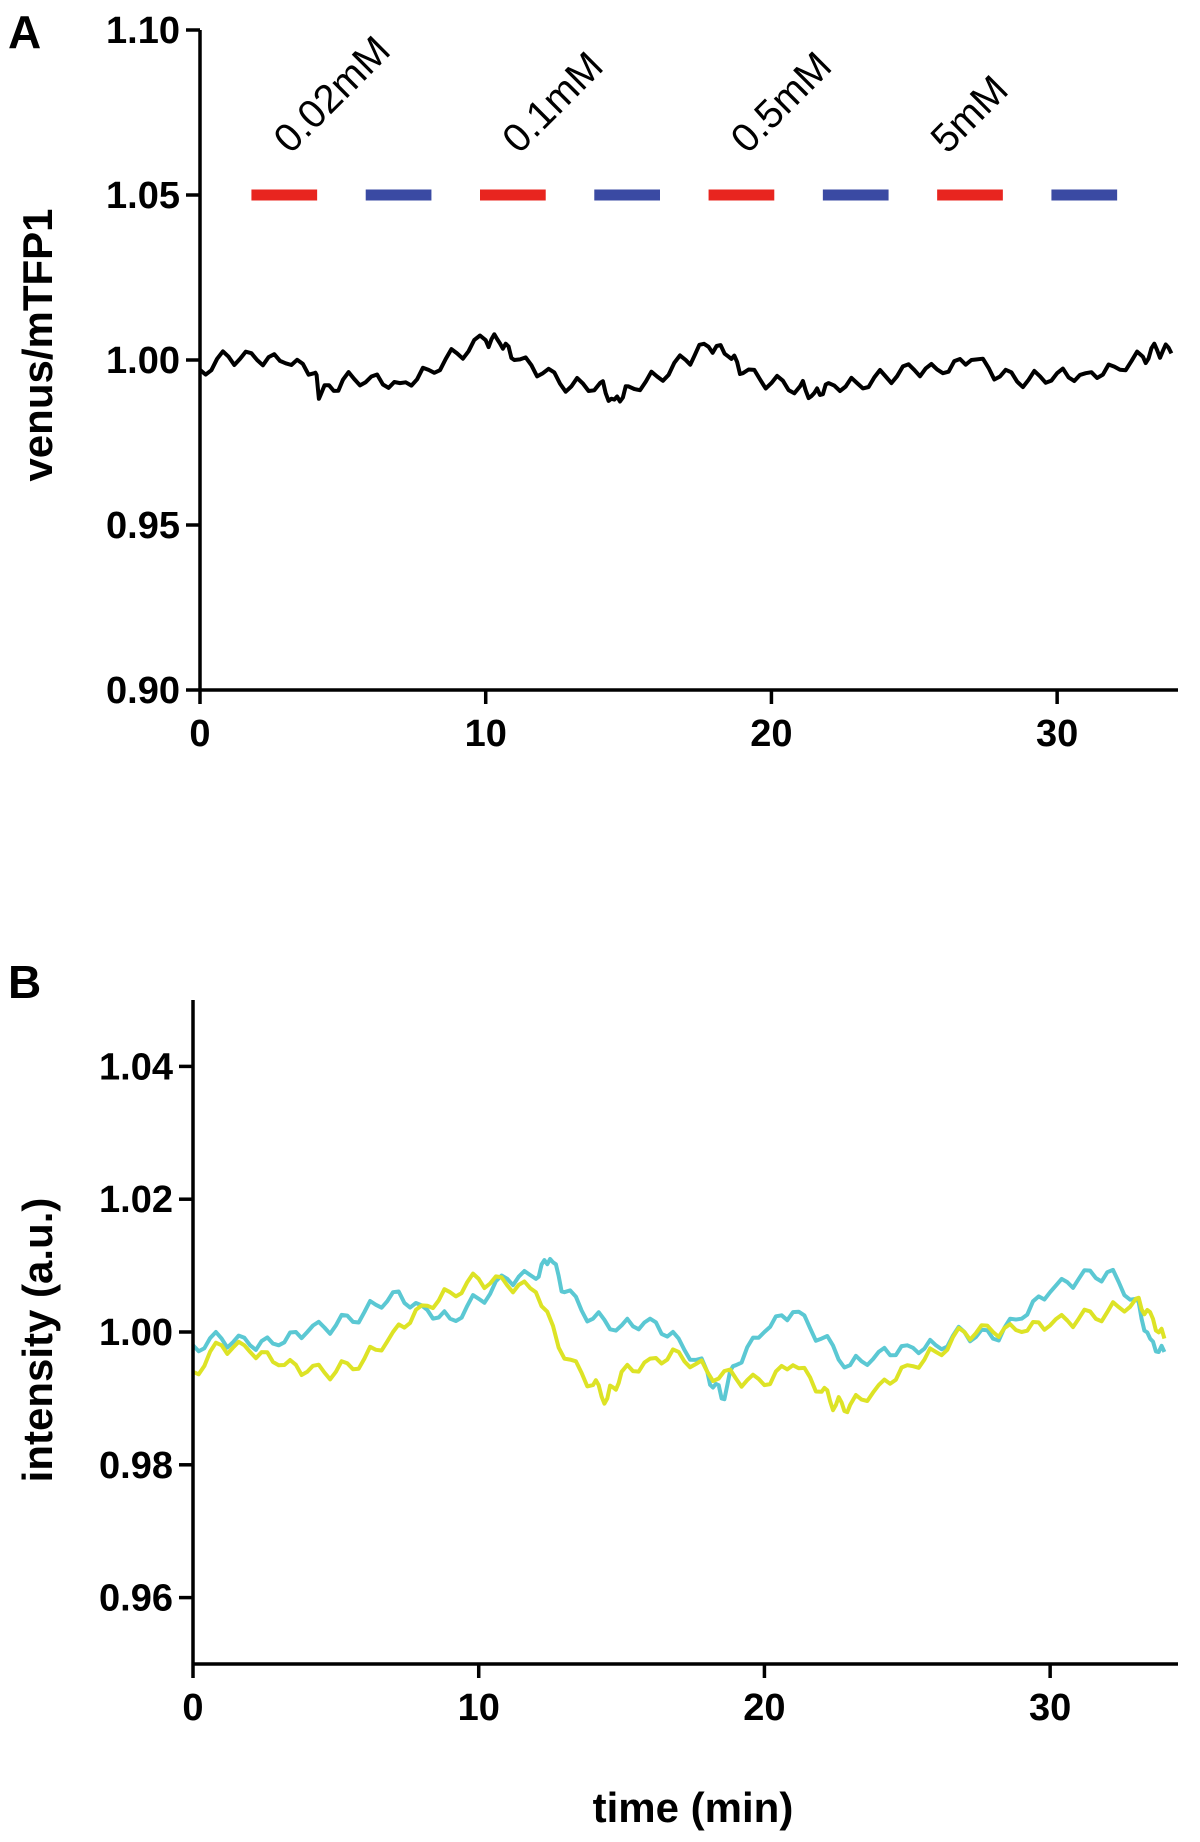 The image size is (1200, 1842). What do you see at coordinates (641, 94) in the screenshot?
I see `panel-a-concentration-labels: 0.02mM 0.1mM 0.5mM 5mM` at bounding box center [641, 94].